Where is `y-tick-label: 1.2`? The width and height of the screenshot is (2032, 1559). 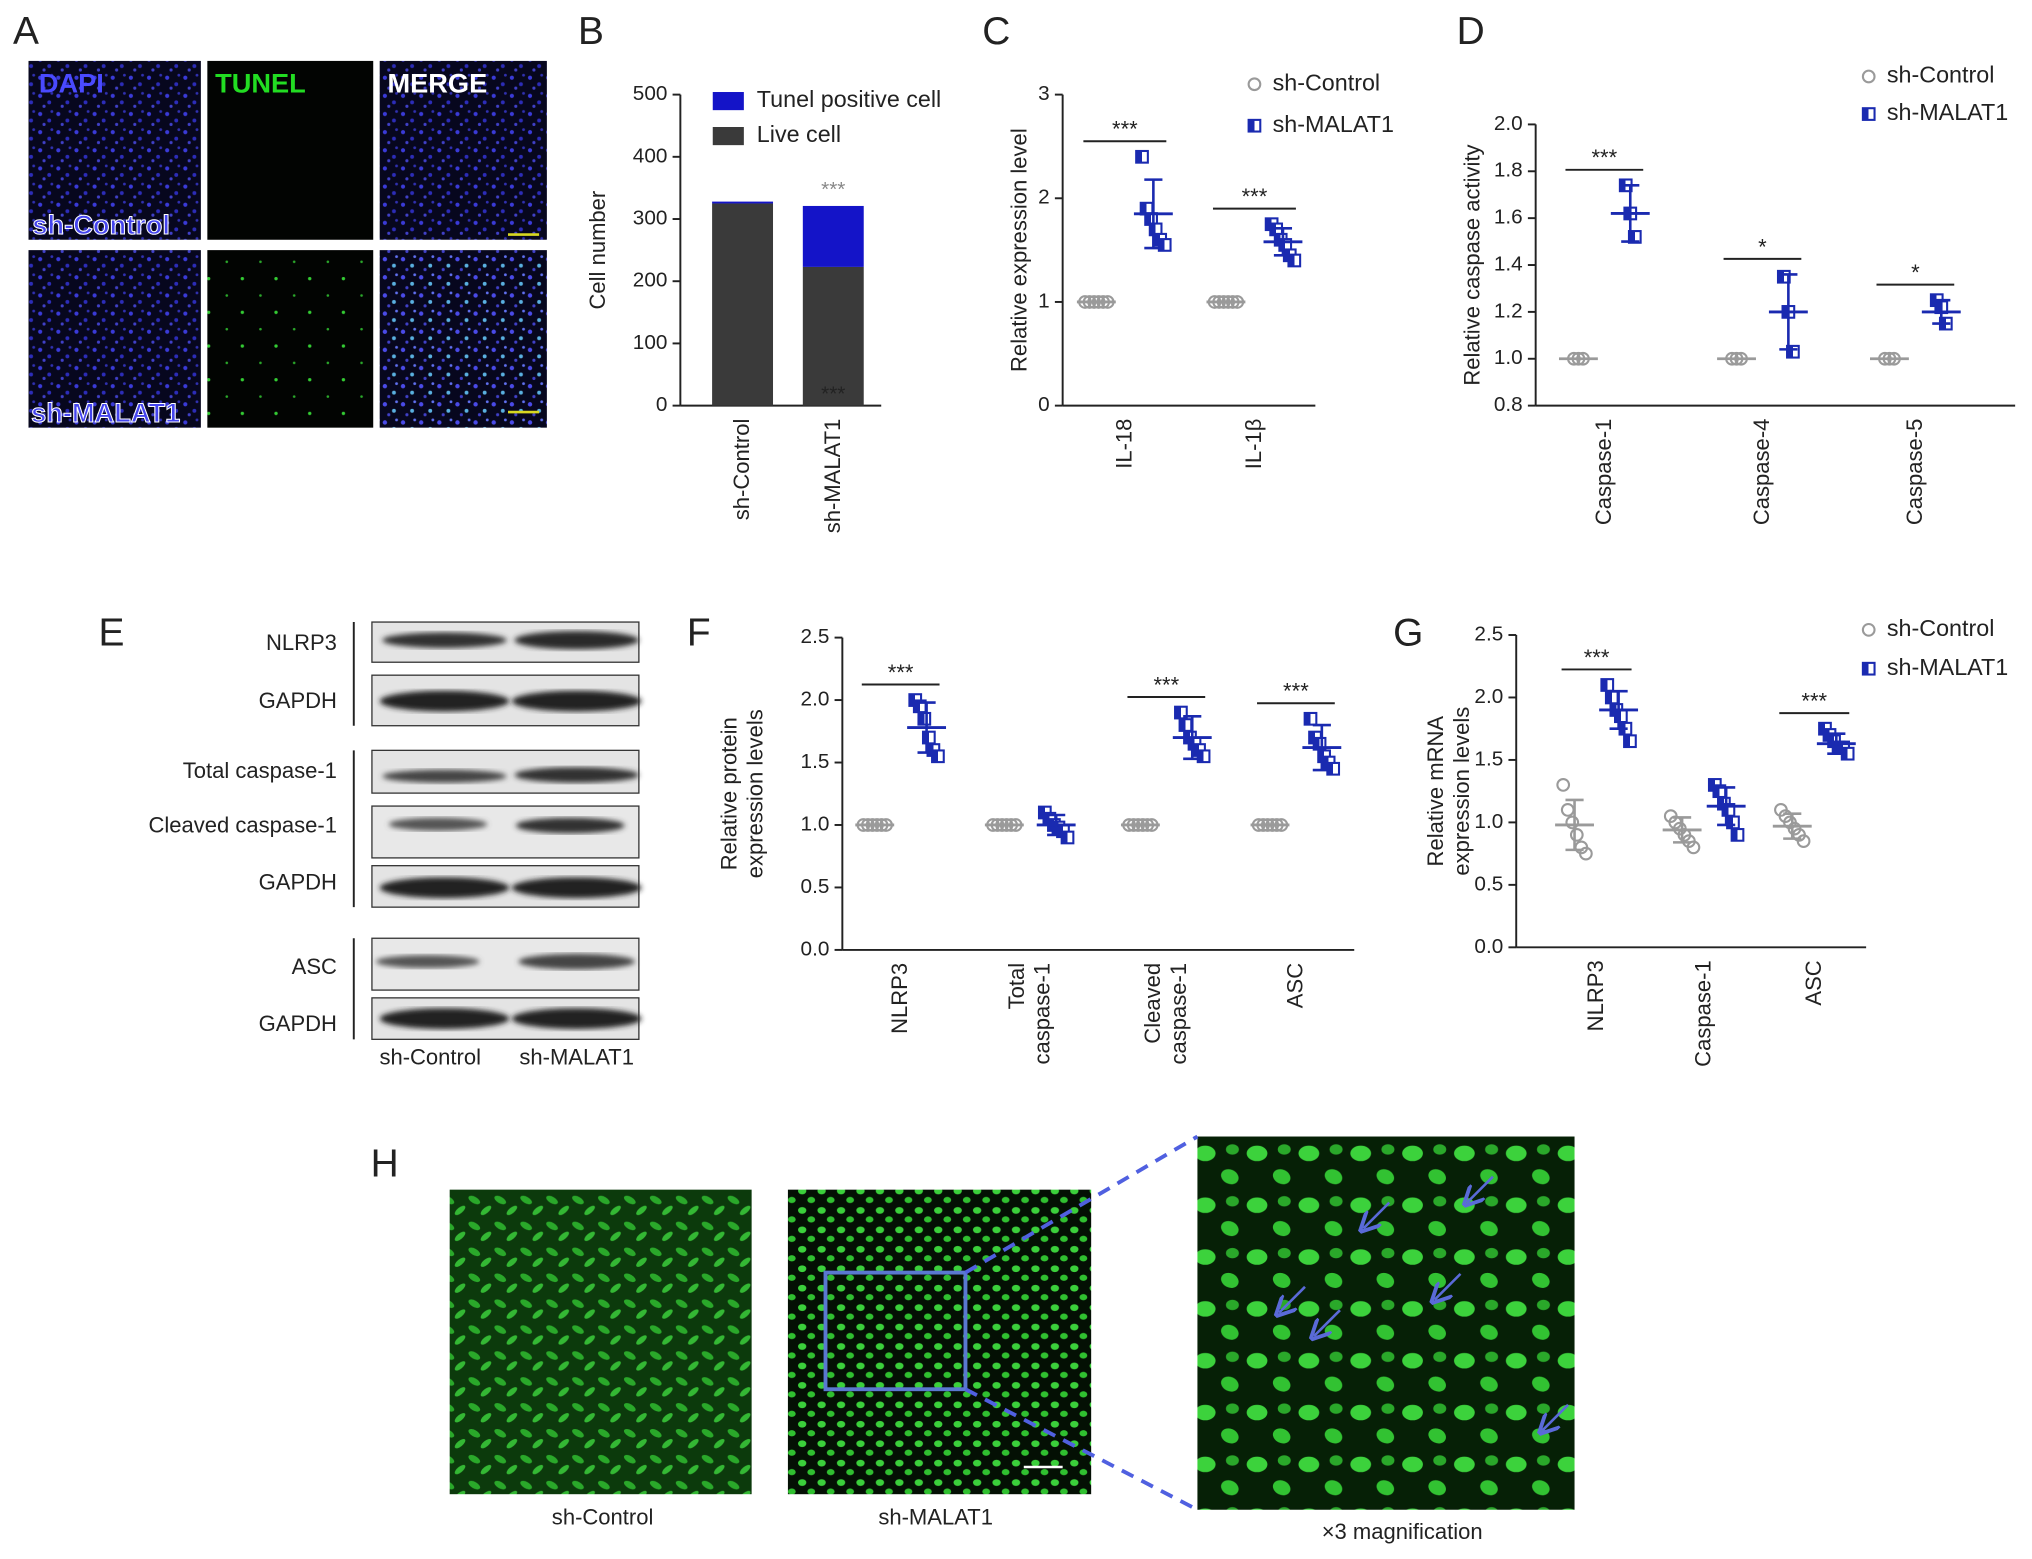 y-tick-label: 1.2 is located at coordinates (1508, 310).